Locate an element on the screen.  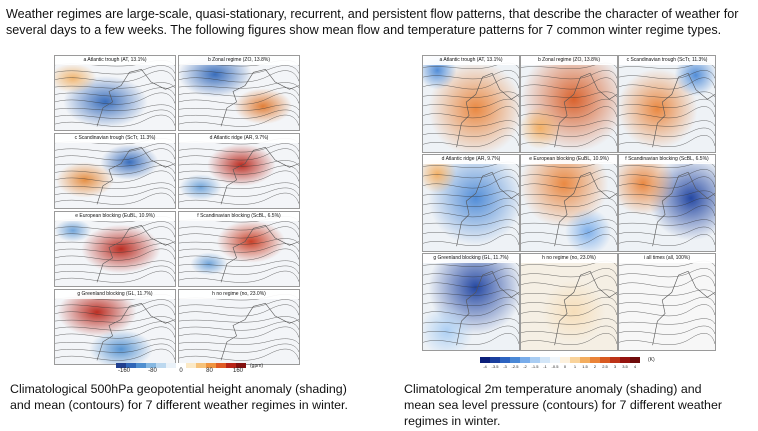
left-panel: f Scandinavian blocking (ScBL, 6.5%) is located at coordinates (239, 249).